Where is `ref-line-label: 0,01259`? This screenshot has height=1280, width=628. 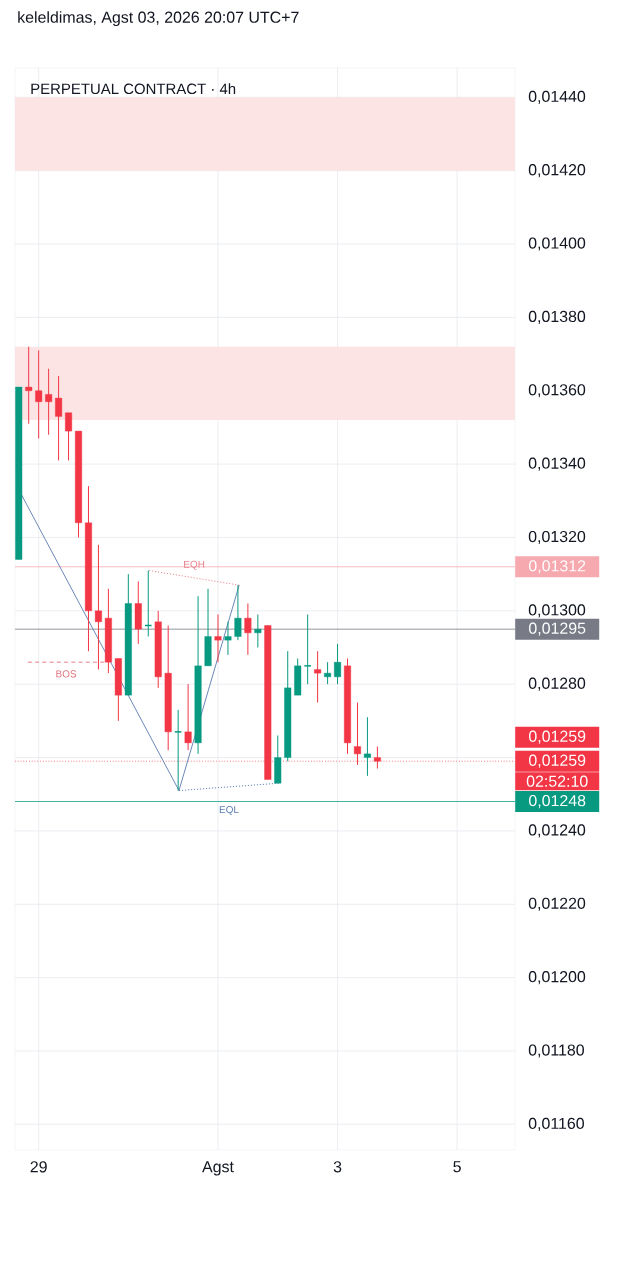
ref-line-label: 0,01259 is located at coordinates (557, 761).